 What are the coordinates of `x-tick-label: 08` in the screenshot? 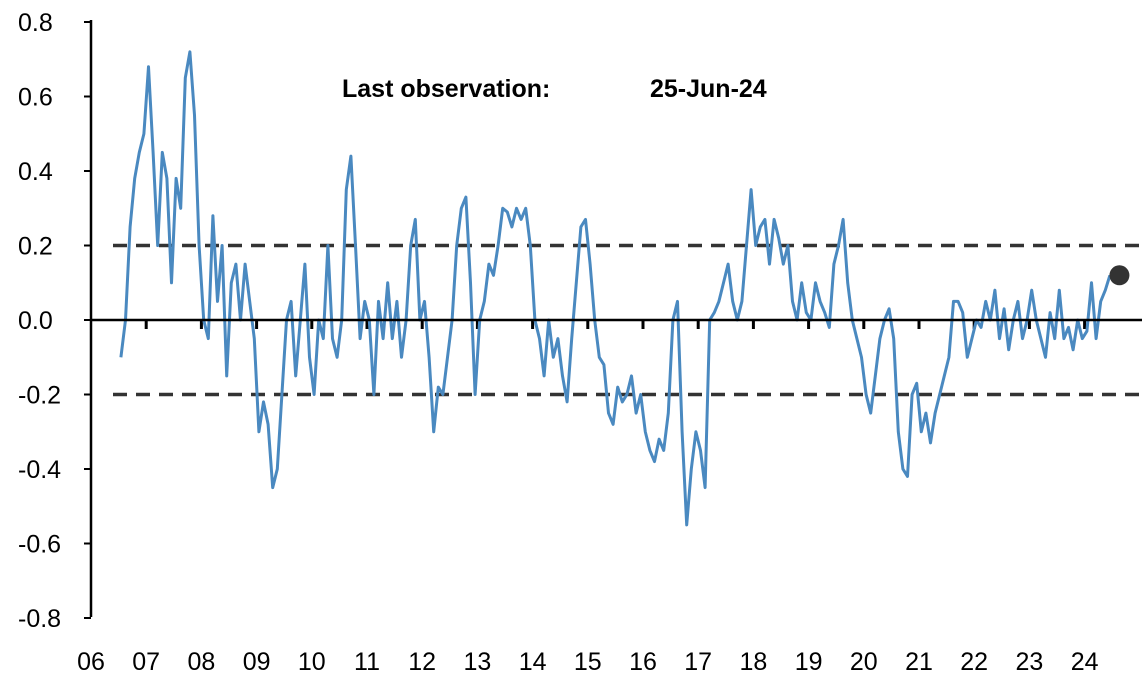 It's located at (201, 662).